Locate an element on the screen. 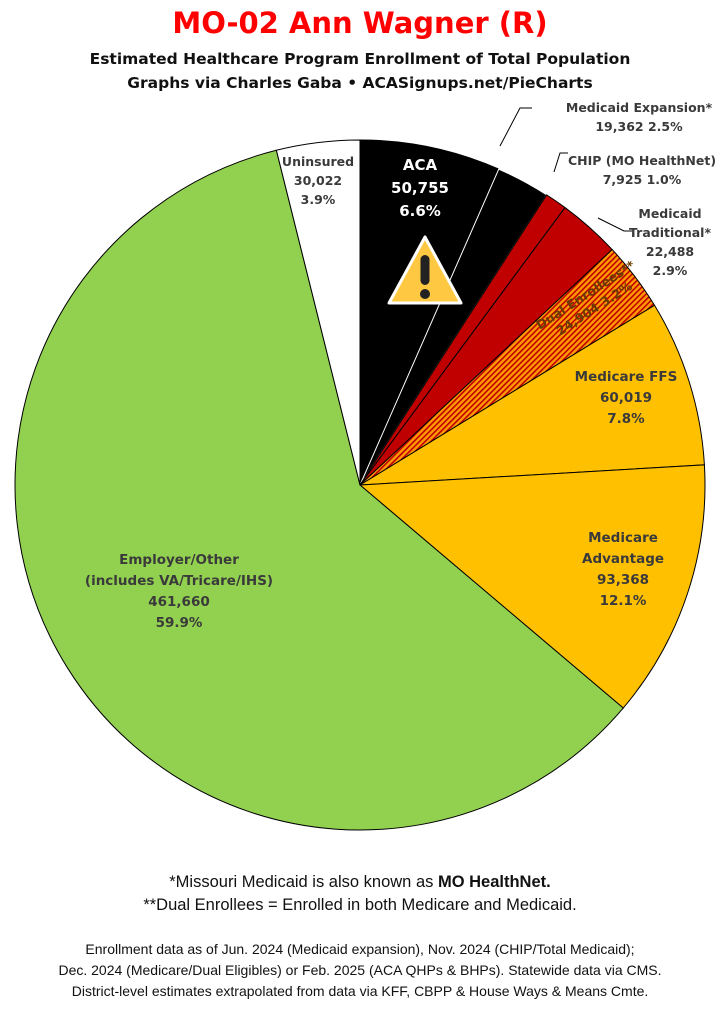 The height and width of the screenshot is (1010, 720). pie-slice-uninsured is located at coordinates (318, 312).